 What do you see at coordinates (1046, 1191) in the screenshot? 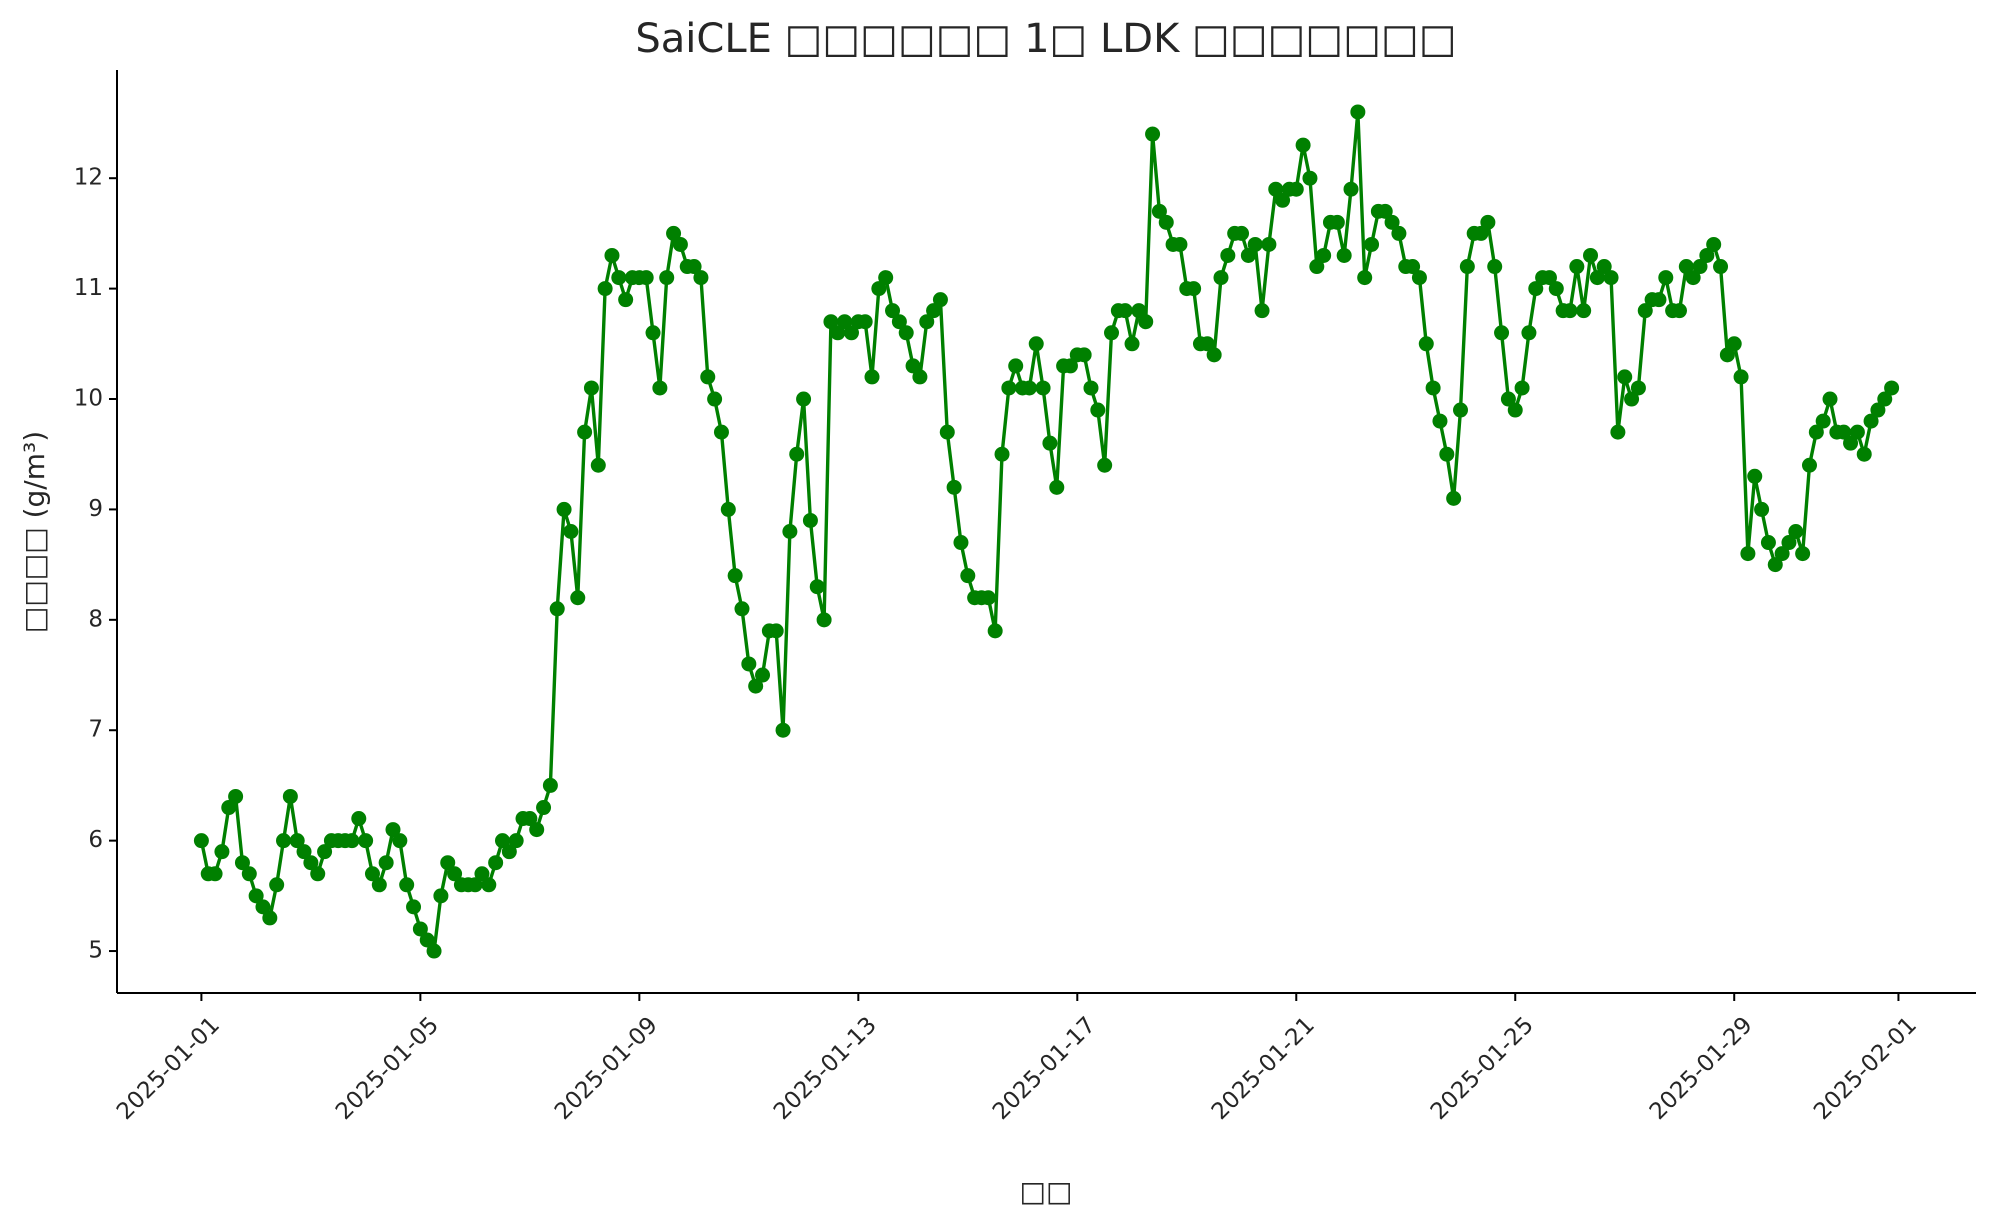
I see `x-axis-label: □□` at bounding box center [1046, 1191].